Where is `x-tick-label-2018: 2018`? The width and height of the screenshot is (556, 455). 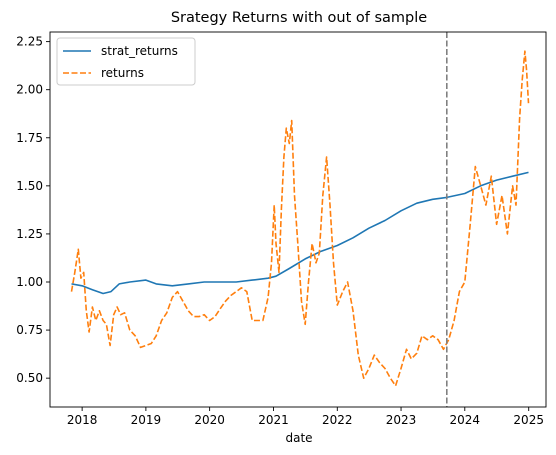
x-tick-label-2018: 2018 is located at coordinates (82, 420).